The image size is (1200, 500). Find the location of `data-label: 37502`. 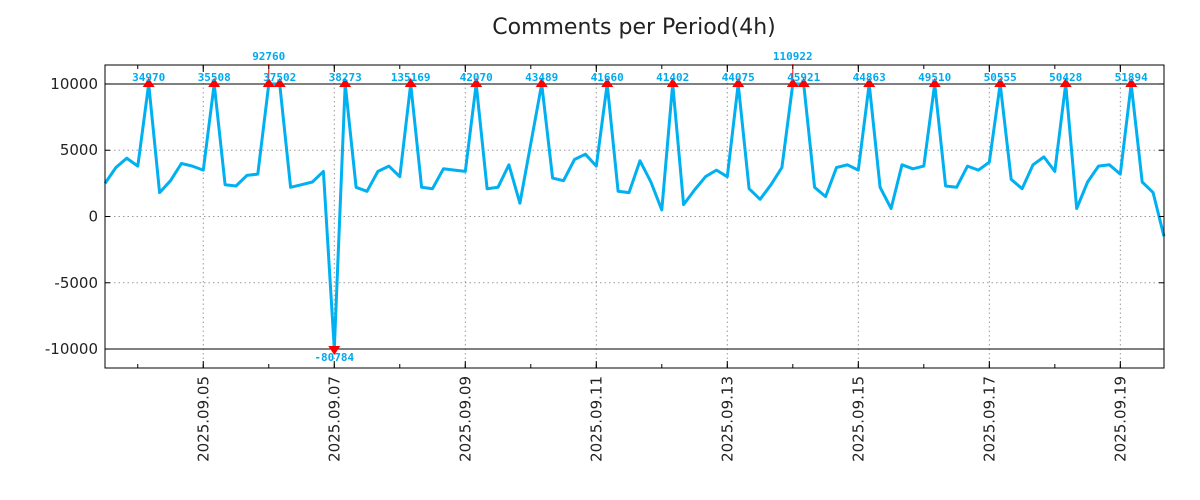

data-label: 37502 is located at coordinates (279, 77).